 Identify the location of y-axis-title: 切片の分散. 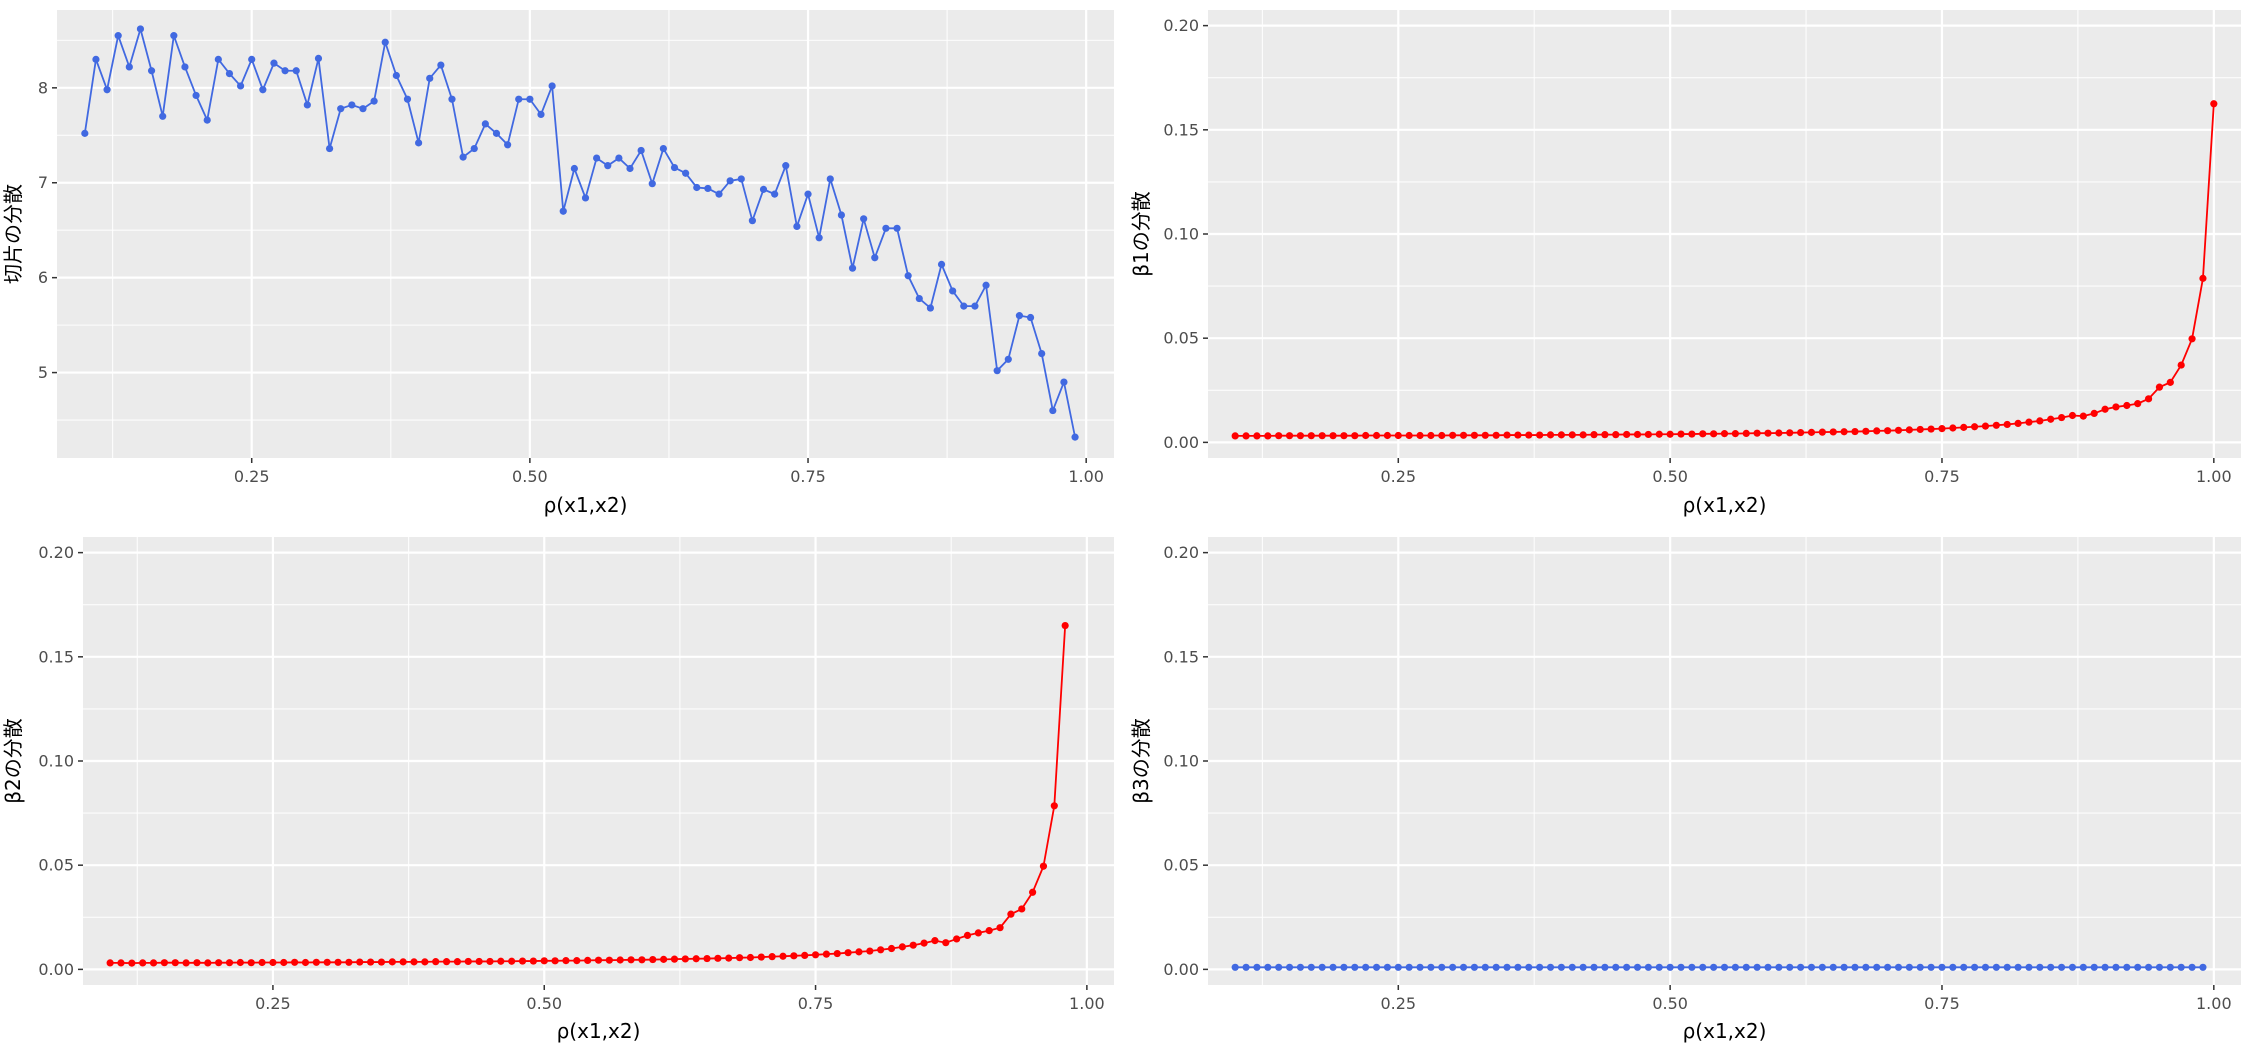
(13, 234).